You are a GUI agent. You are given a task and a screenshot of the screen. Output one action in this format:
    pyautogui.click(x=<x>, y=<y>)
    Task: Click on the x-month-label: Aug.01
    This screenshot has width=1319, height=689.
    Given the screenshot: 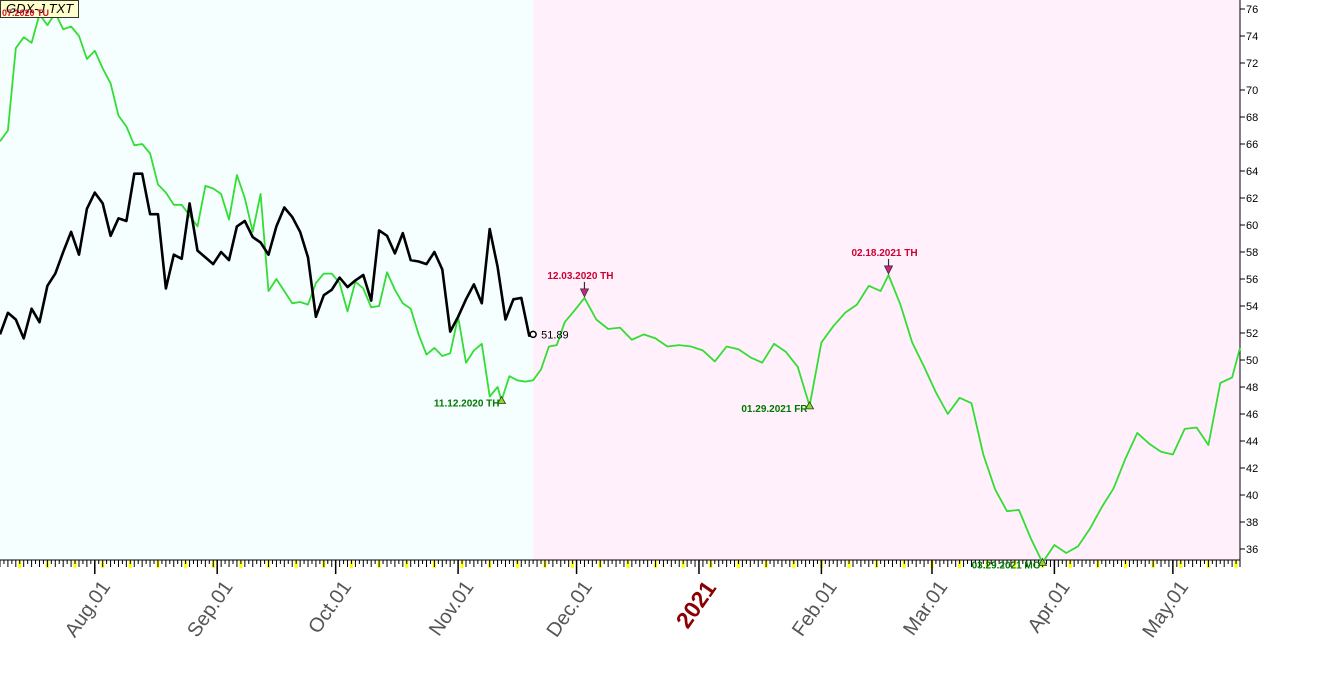 What is the action you would take?
    pyautogui.click(x=88, y=609)
    